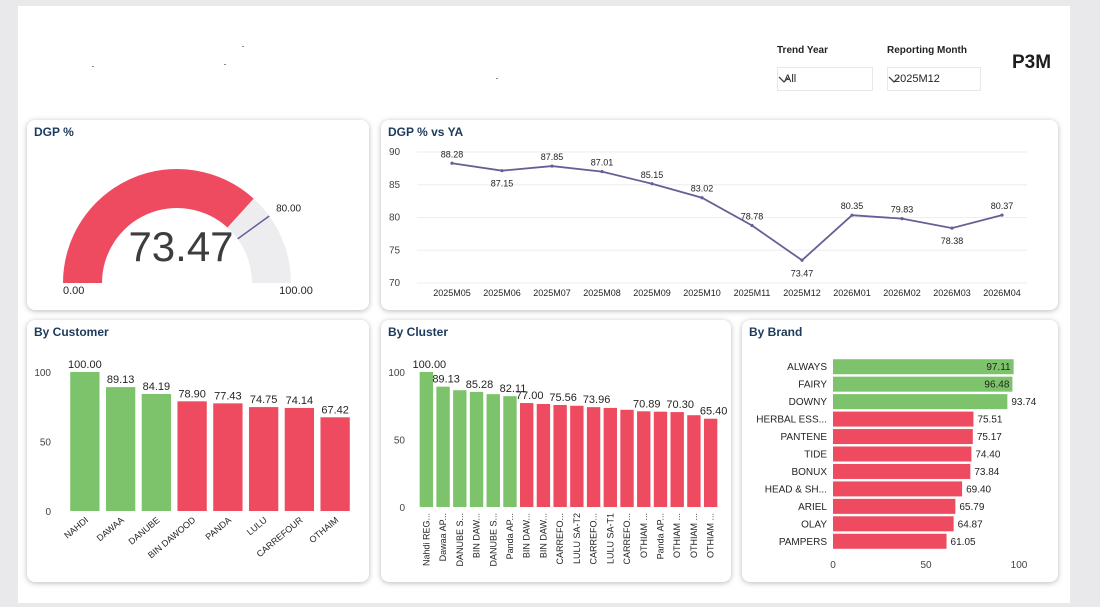 This screenshot has height=607, width=1100. I want to click on cluster-data-label: 70.89, so click(647, 404).